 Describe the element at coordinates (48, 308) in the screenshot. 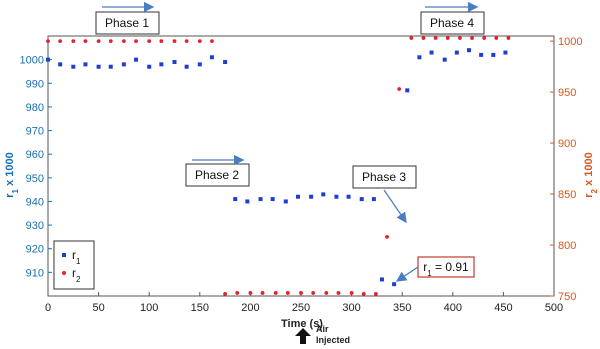

I see `x-tick-label: 0` at that location.